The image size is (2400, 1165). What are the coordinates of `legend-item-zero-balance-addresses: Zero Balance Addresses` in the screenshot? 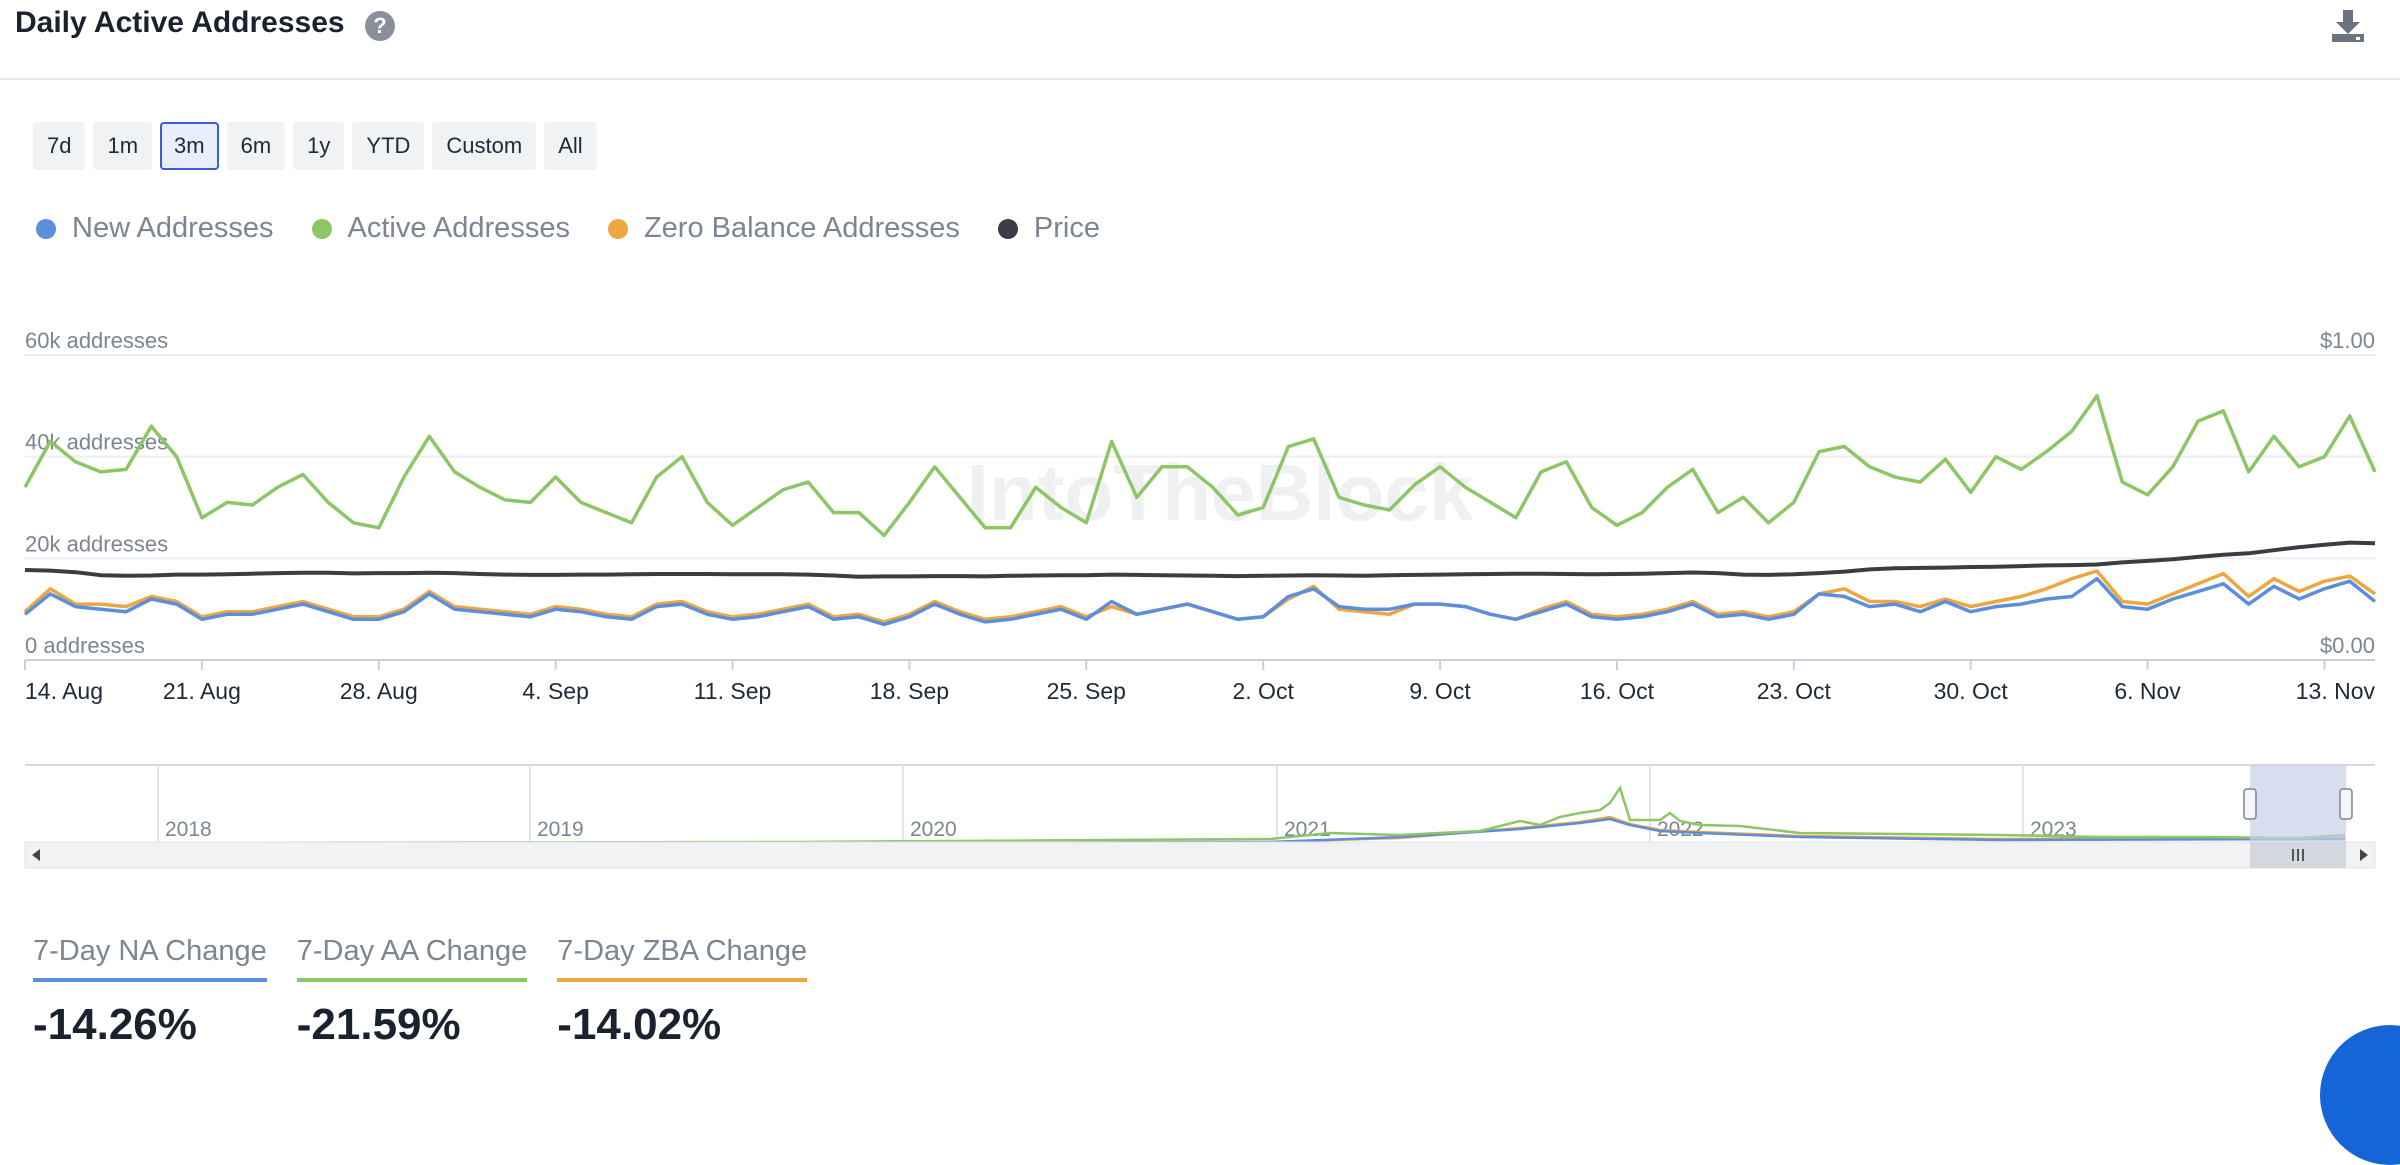 It's located at (783, 228).